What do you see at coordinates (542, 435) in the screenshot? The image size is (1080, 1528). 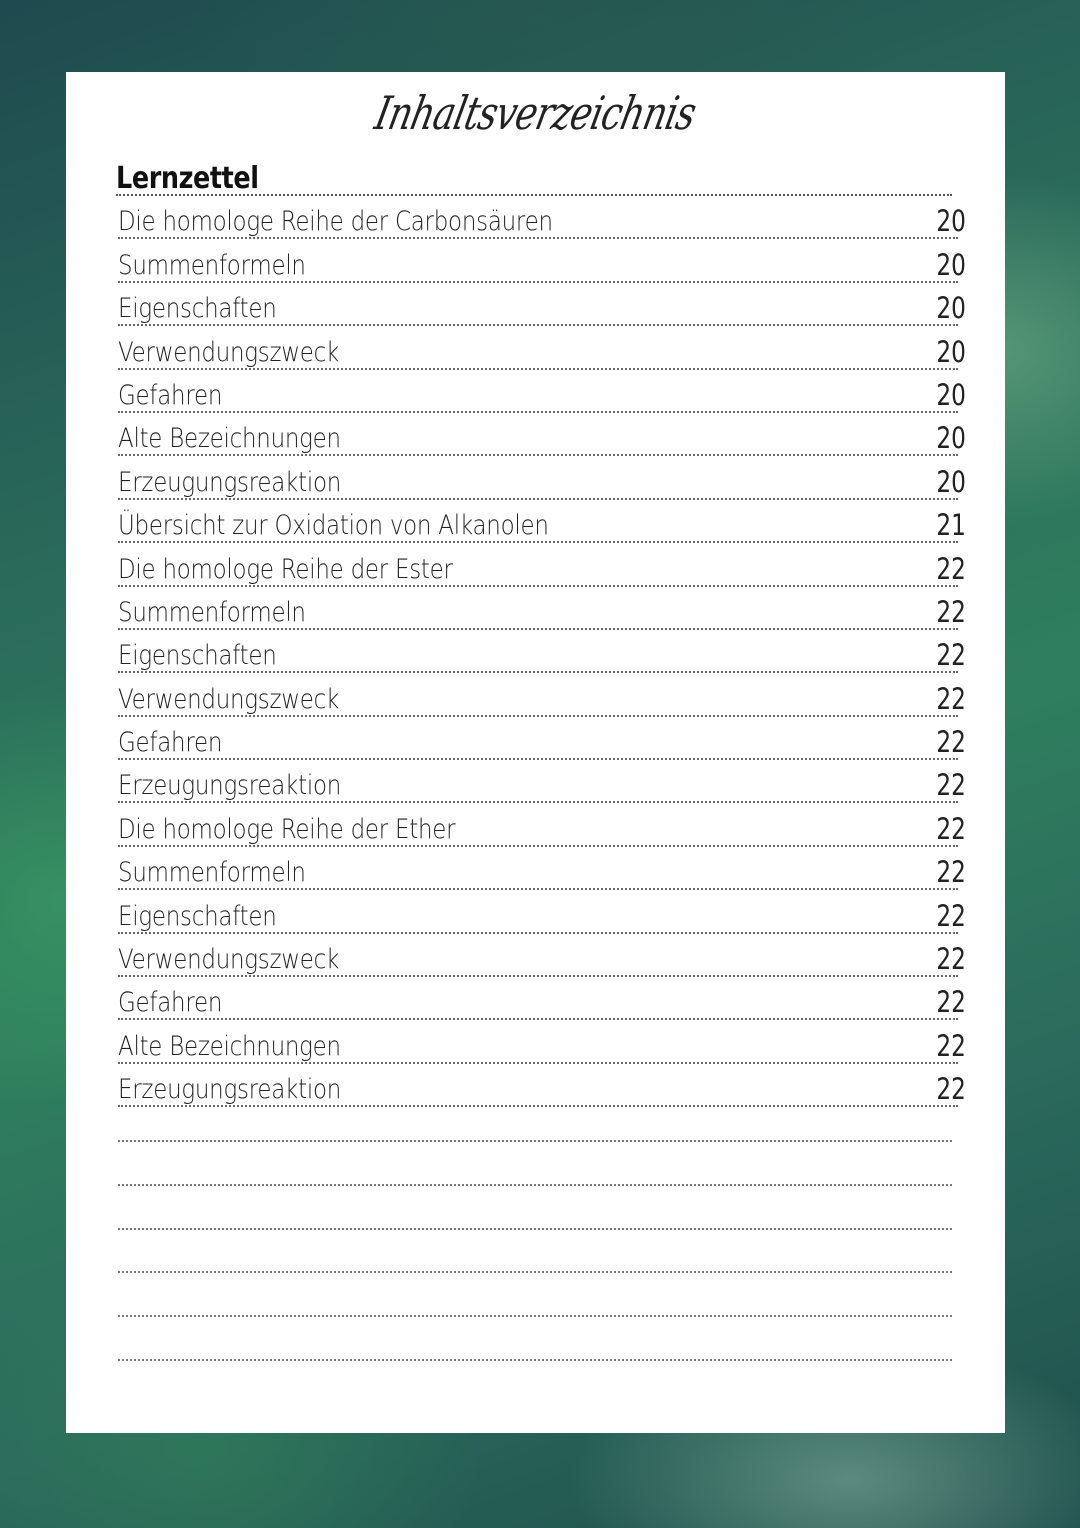 I see `toc-entry: Alte Bezeichnungen 20` at bounding box center [542, 435].